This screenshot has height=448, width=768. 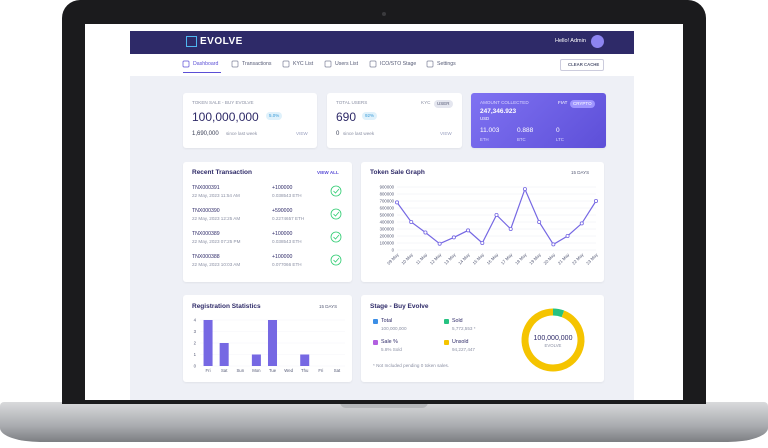 What do you see at coordinates (560, 139) in the screenshot?
I see `currency-unit: LTC` at bounding box center [560, 139].